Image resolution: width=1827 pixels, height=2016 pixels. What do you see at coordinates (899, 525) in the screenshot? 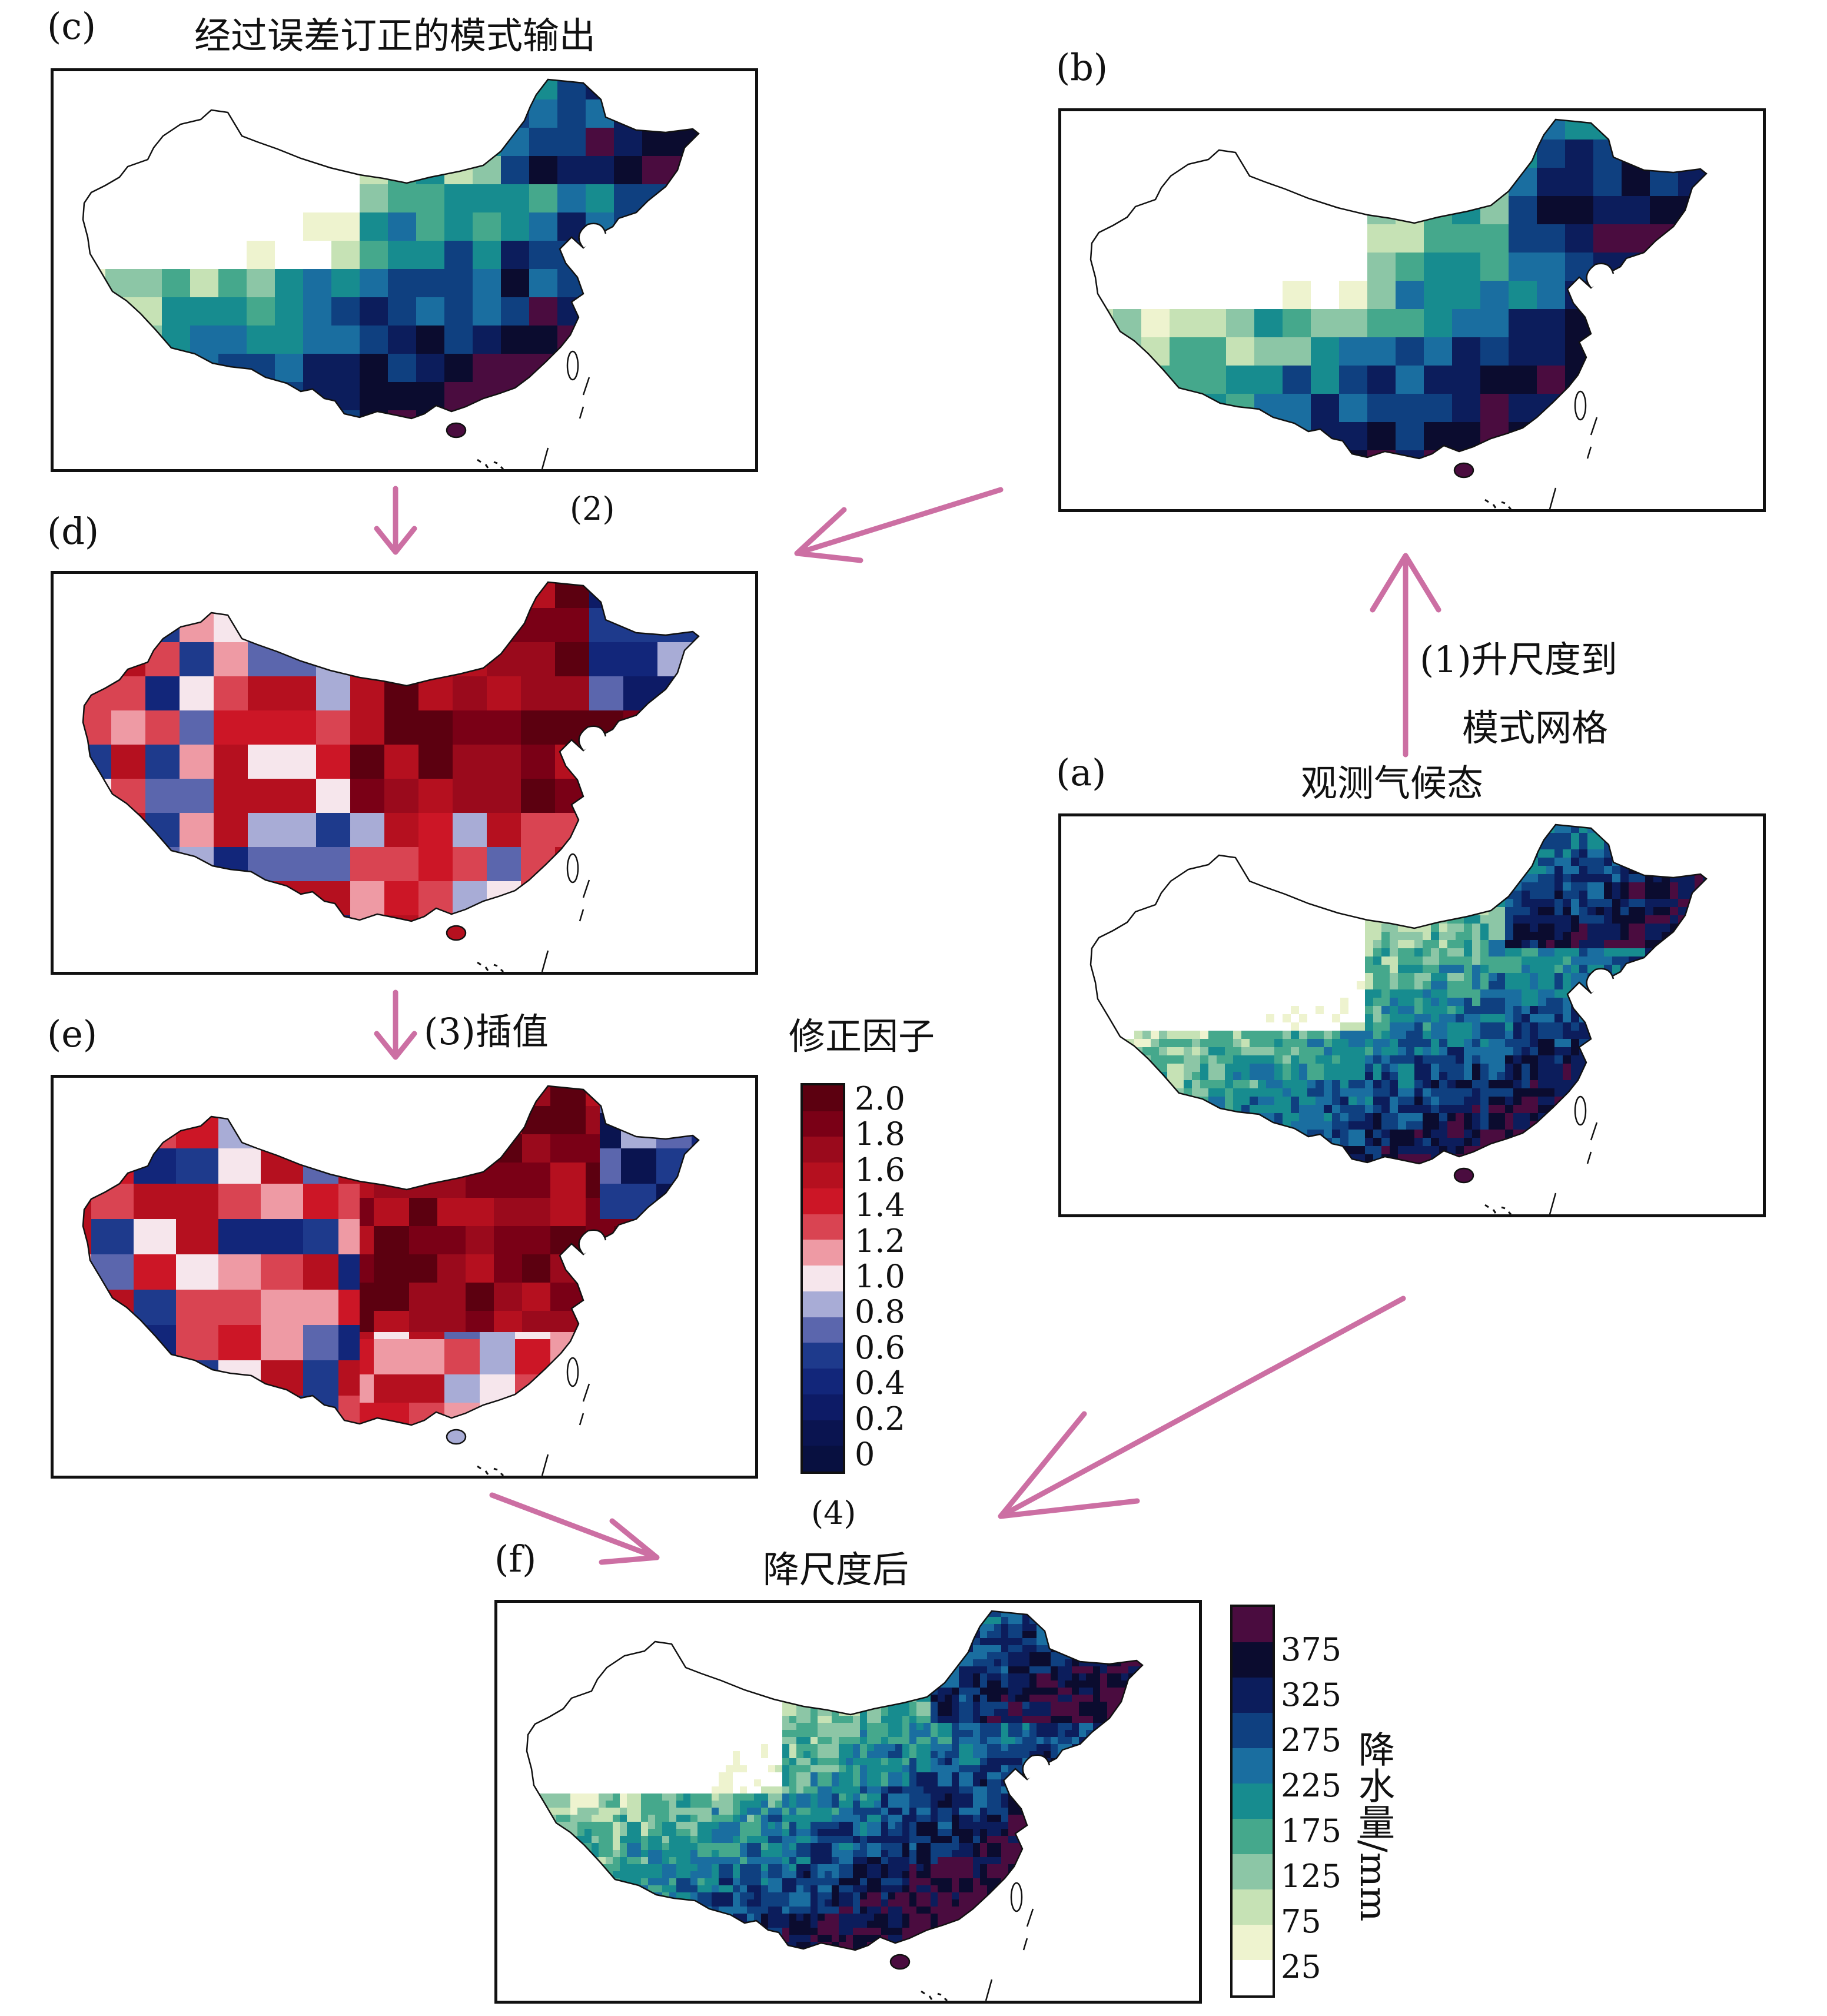
I see `arrow-b-to-d` at bounding box center [899, 525].